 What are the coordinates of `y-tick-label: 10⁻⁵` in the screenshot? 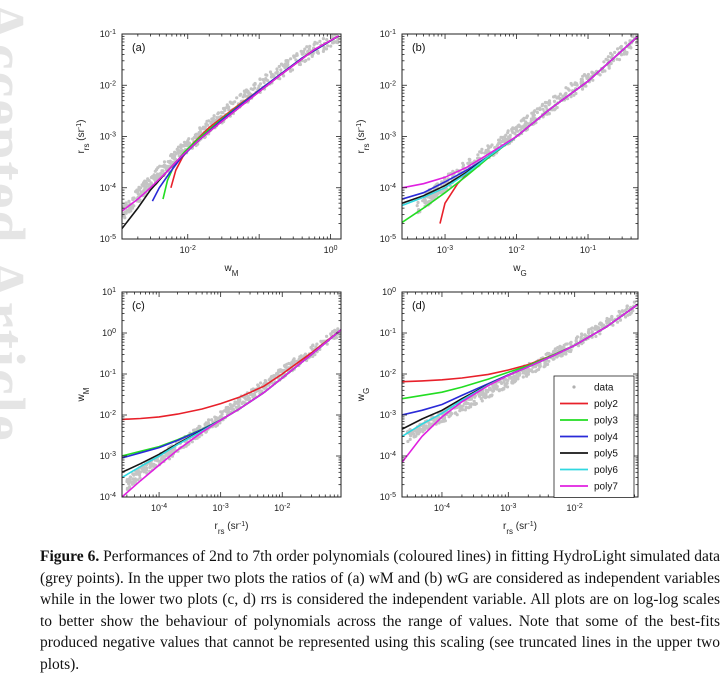 It's located at (108, 239).